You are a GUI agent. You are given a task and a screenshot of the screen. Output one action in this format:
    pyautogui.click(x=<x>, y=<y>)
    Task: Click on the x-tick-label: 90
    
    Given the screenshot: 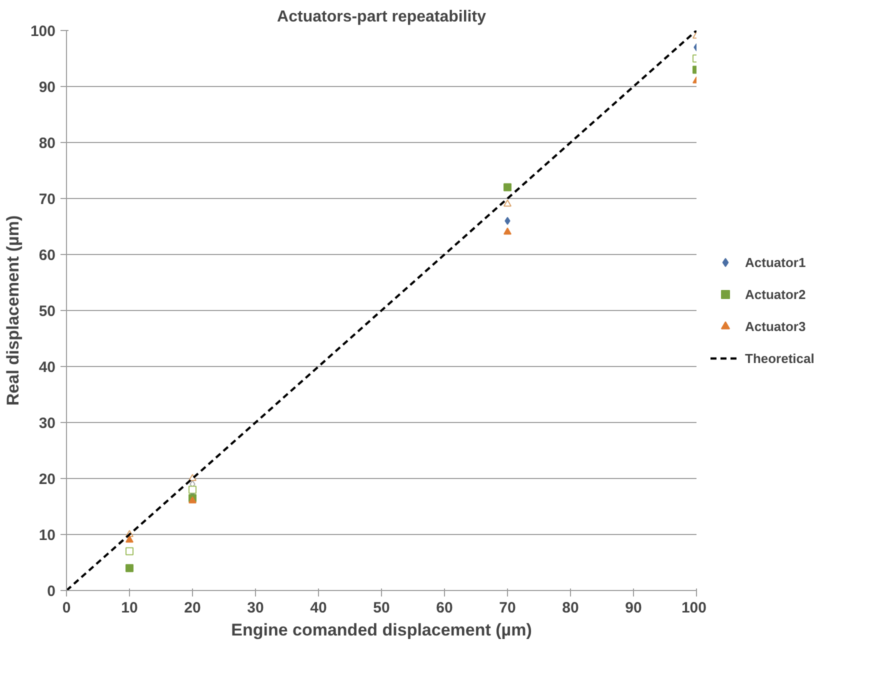 What is the action you would take?
    pyautogui.click(x=633, y=608)
    